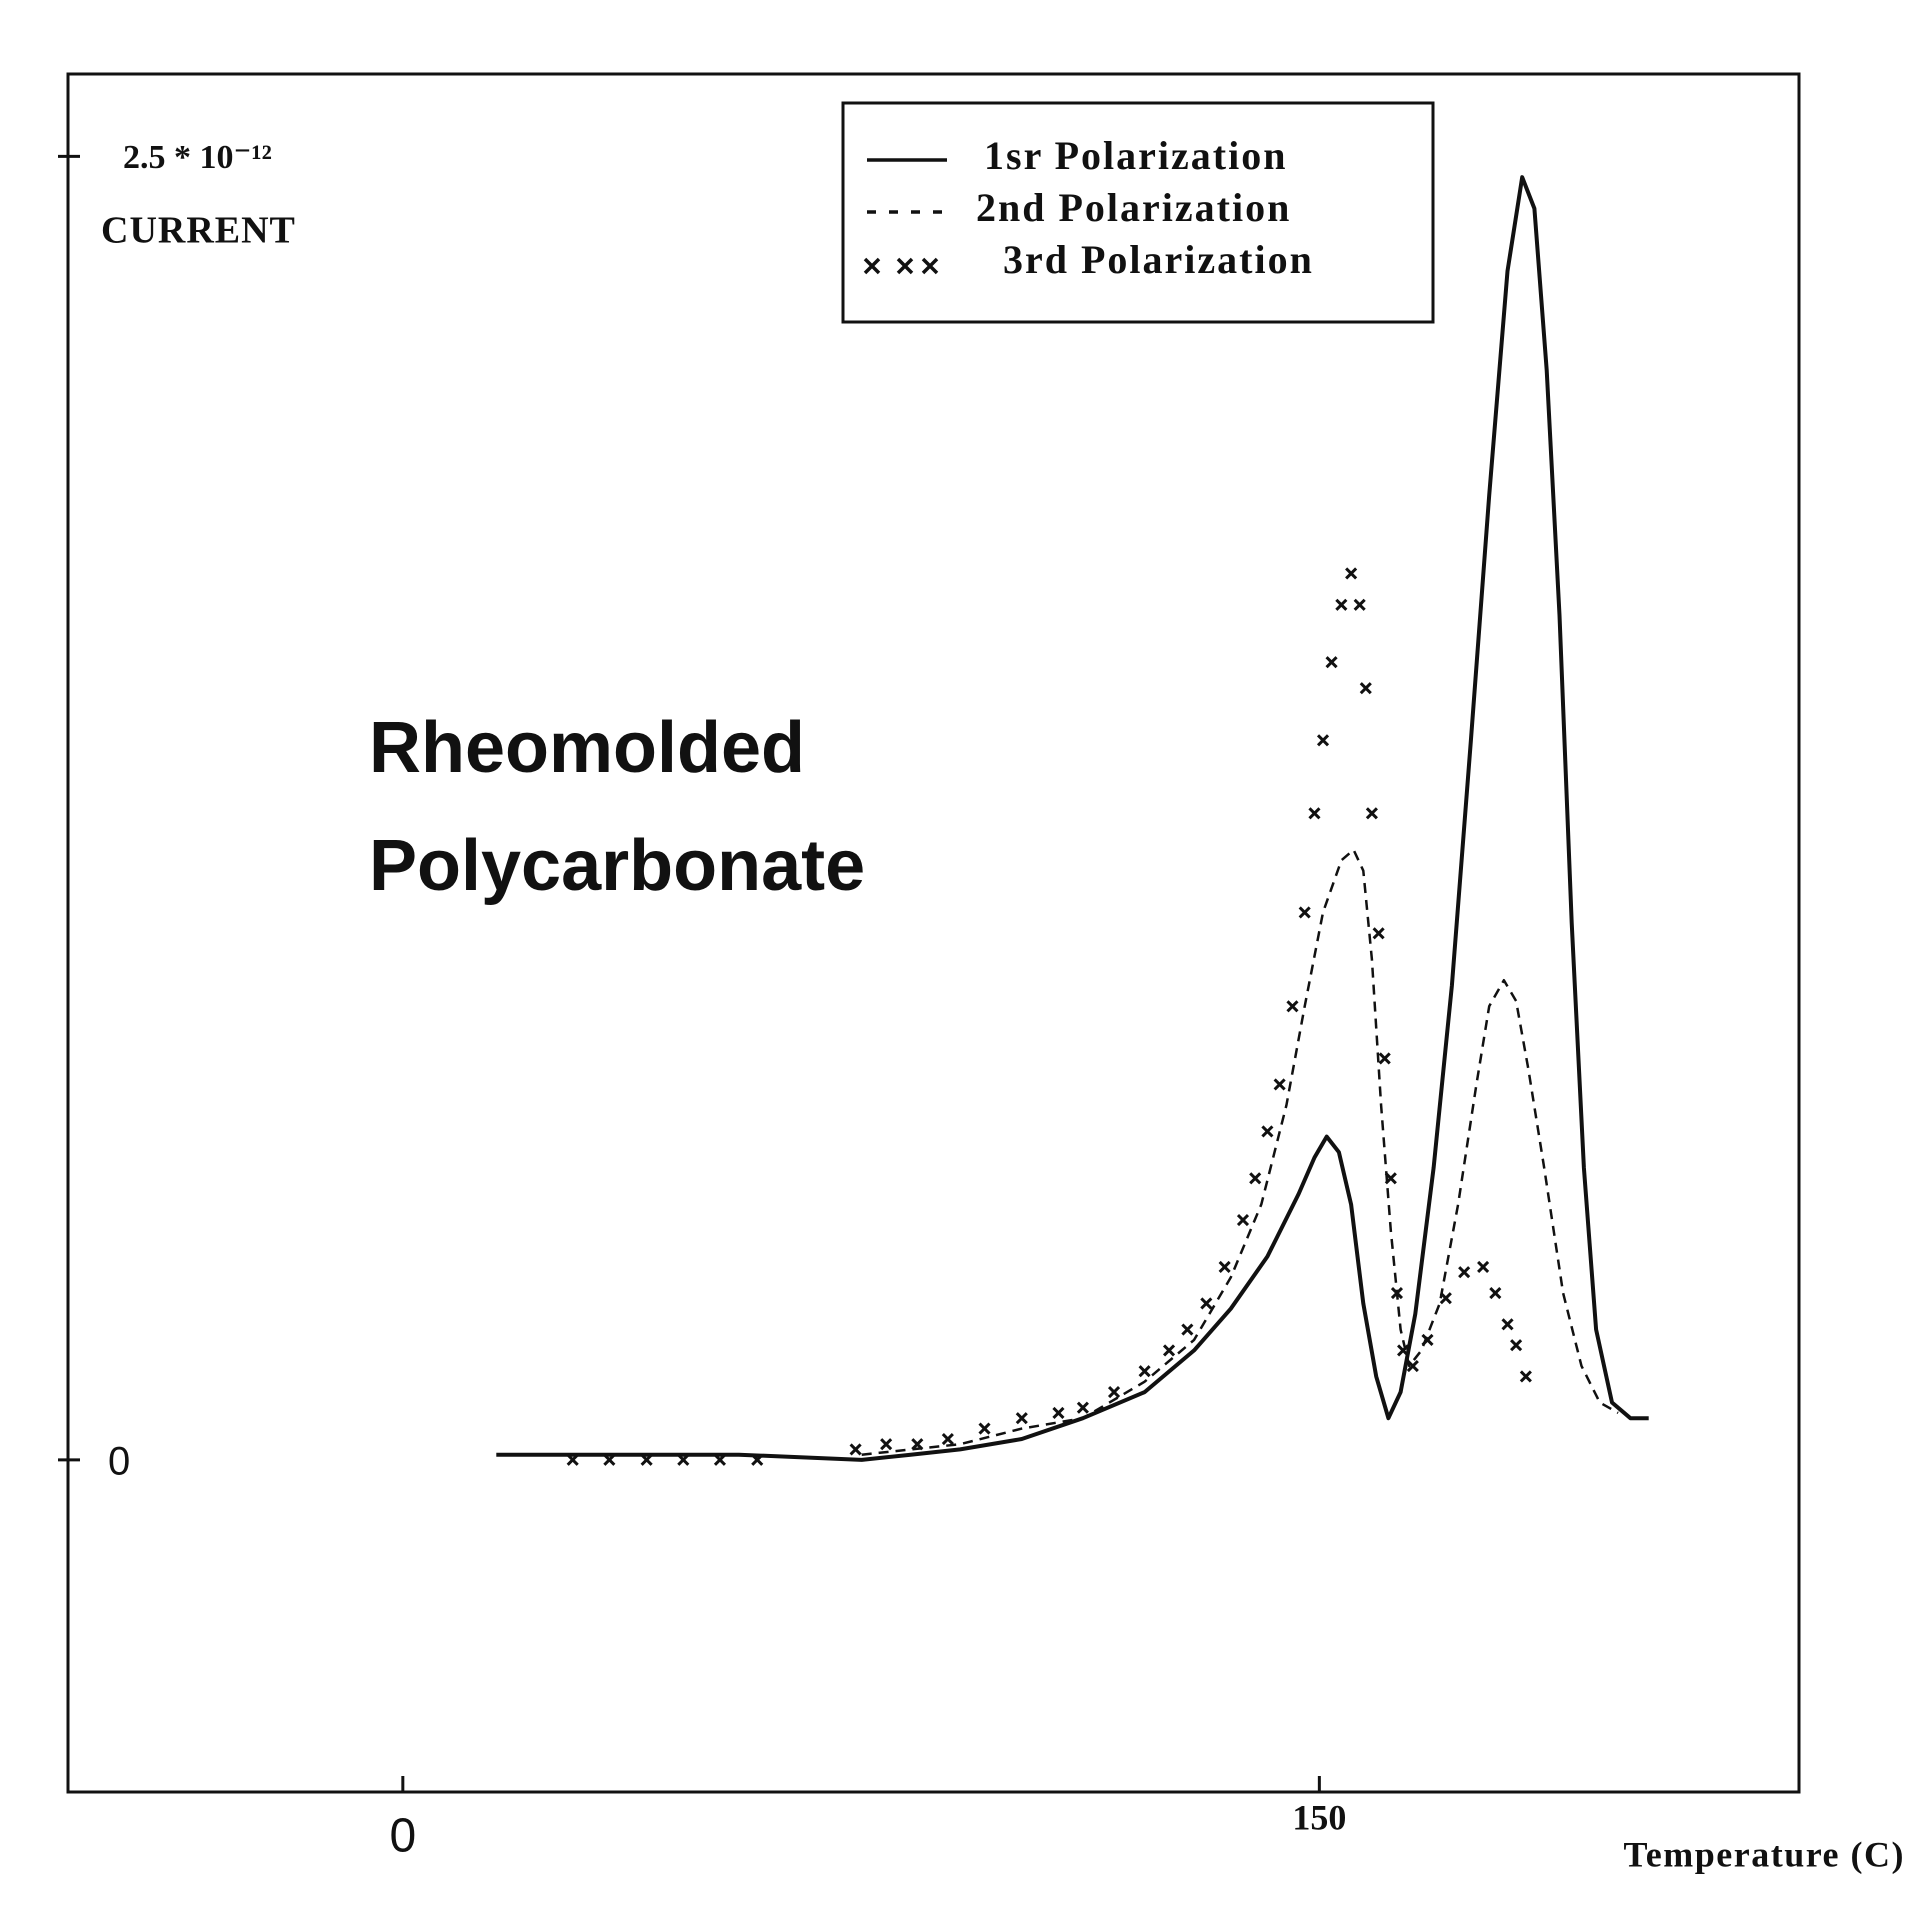  What do you see at coordinates (1764, 1854) in the screenshot?
I see `x-axis-label: Temperature (C)` at bounding box center [1764, 1854].